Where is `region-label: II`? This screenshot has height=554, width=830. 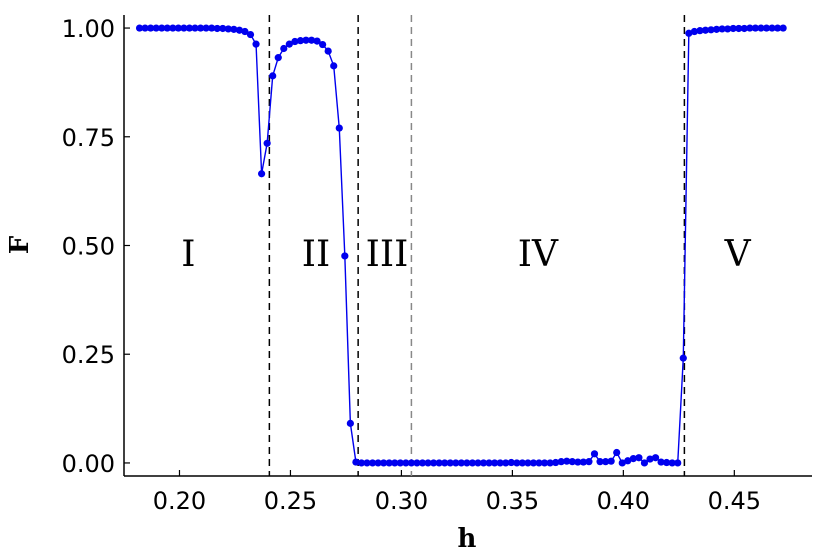 region-label: II is located at coordinates (316, 254).